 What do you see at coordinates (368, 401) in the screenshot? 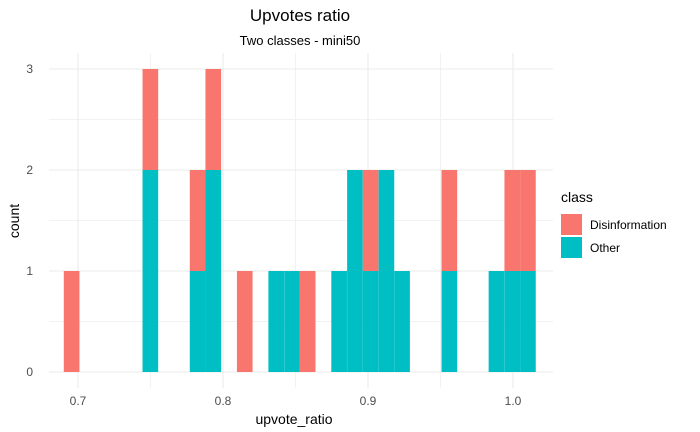
I see `x-tick-label: 0.9` at bounding box center [368, 401].